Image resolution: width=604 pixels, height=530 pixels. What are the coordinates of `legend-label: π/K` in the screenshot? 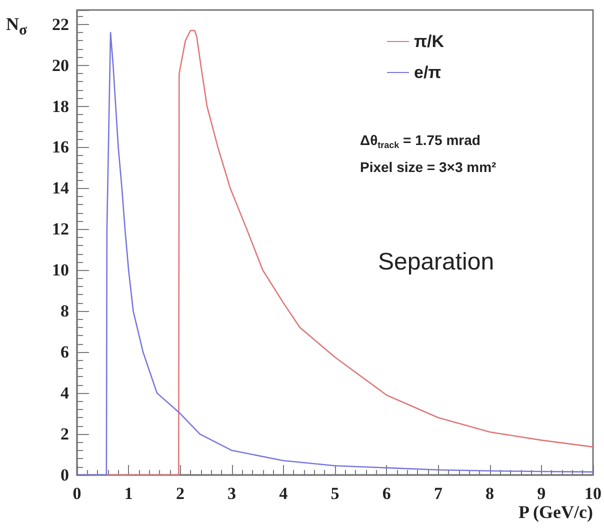 It's located at (429, 41).